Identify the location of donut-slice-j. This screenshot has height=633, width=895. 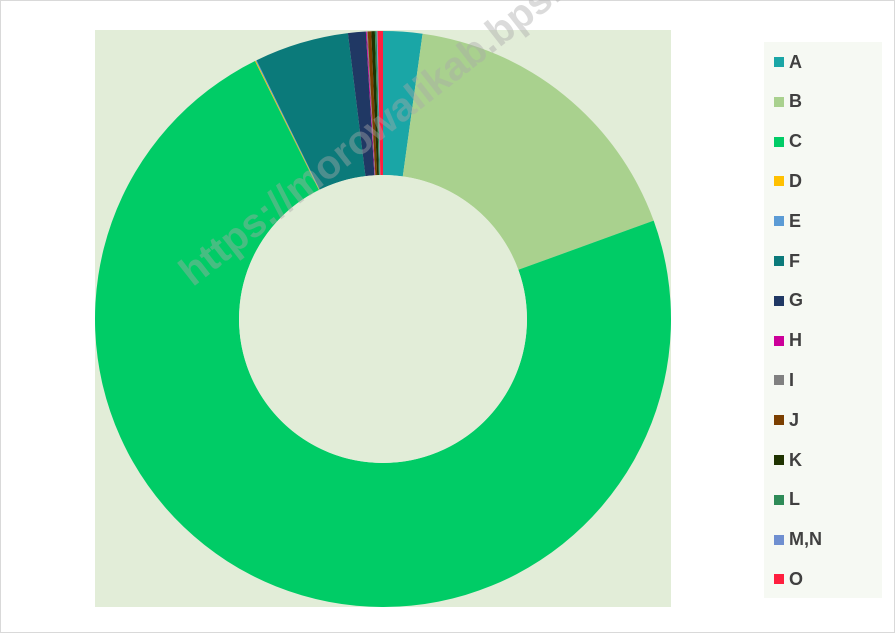
(372, 103).